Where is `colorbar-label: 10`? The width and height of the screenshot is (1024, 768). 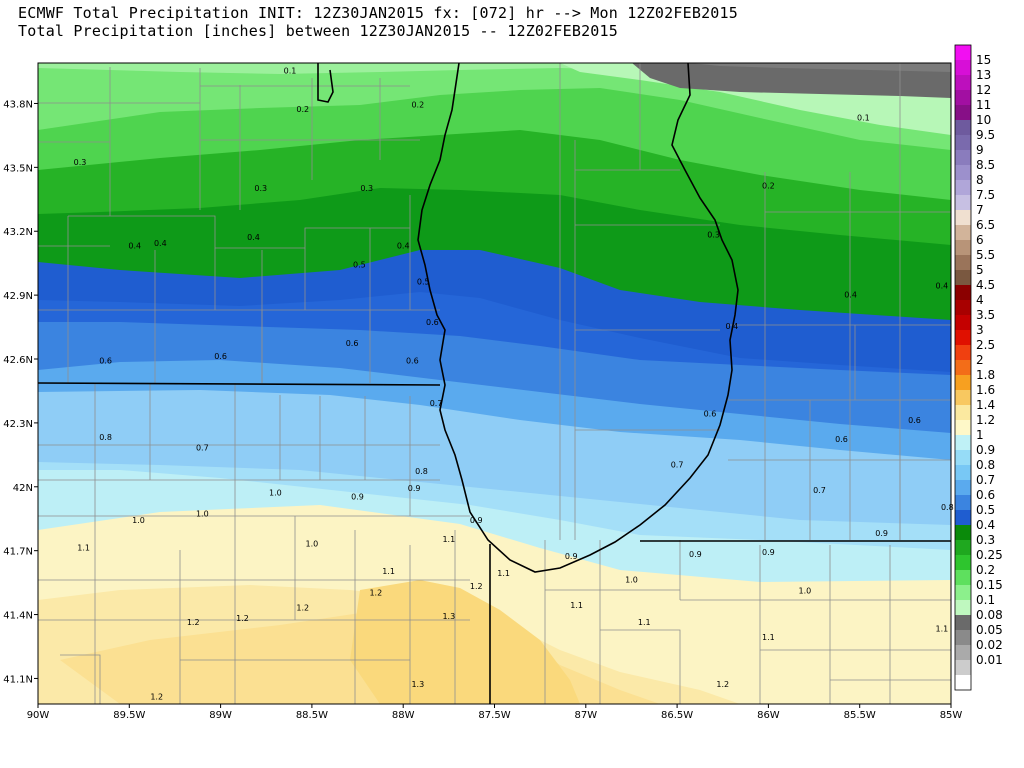
colorbar-label: 10 is located at coordinates (983, 120).